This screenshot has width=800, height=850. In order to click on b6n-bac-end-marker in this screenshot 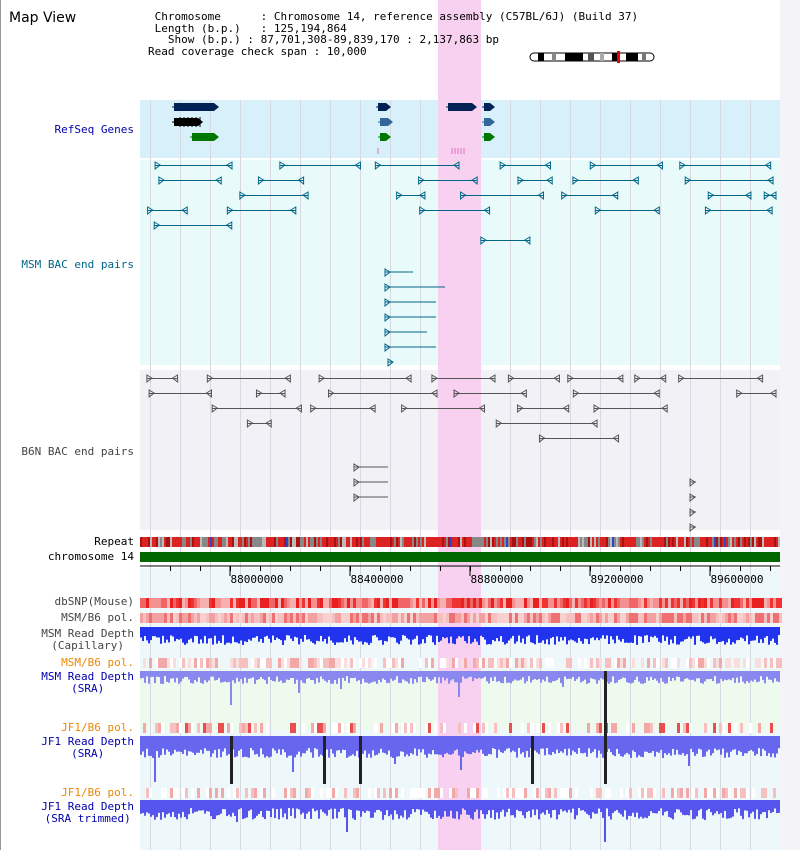, I will do `click(576, 394)`.